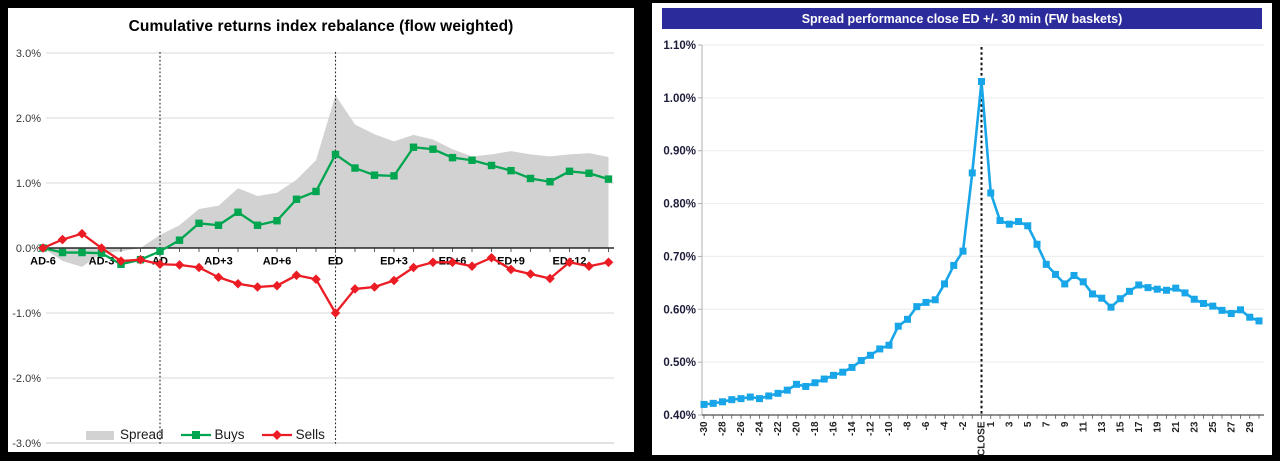 The width and height of the screenshot is (1280, 461). Describe the element at coordinates (679, 152) in the screenshot. I see `svg-text: 0.90%` at that location.